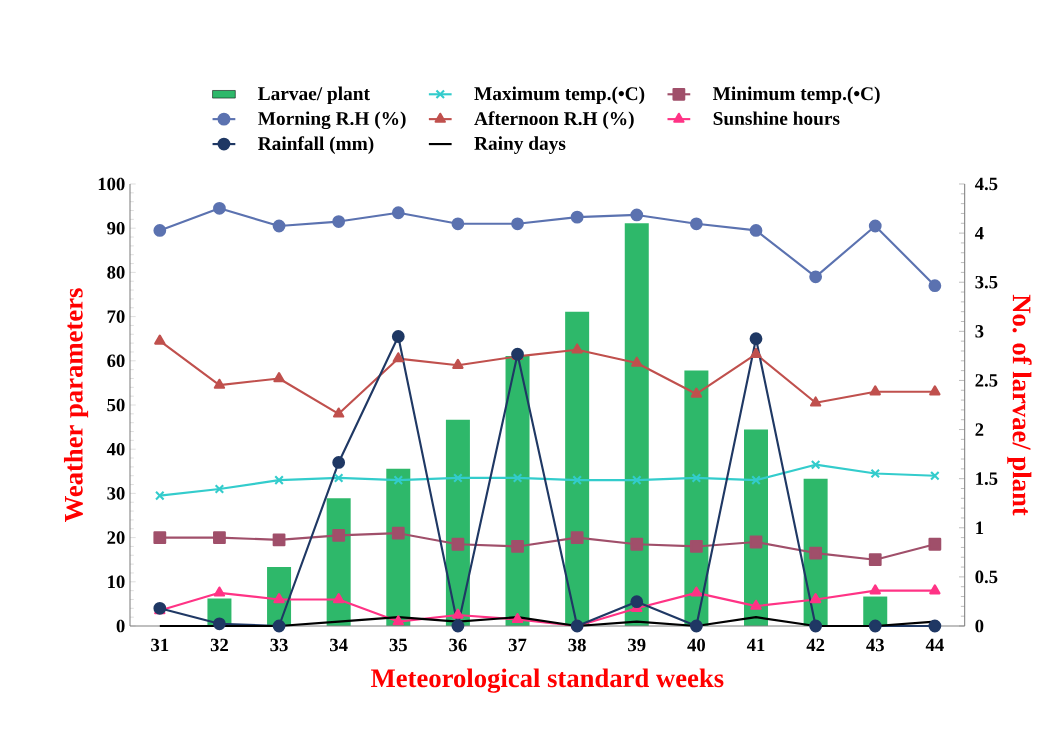 The width and height of the screenshot is (1042, 743). What do you see at coordinates (554, 120) in the screenshot?
I see `legend-label: Afternoon R.H (%)` at bounding box center [554, 120].